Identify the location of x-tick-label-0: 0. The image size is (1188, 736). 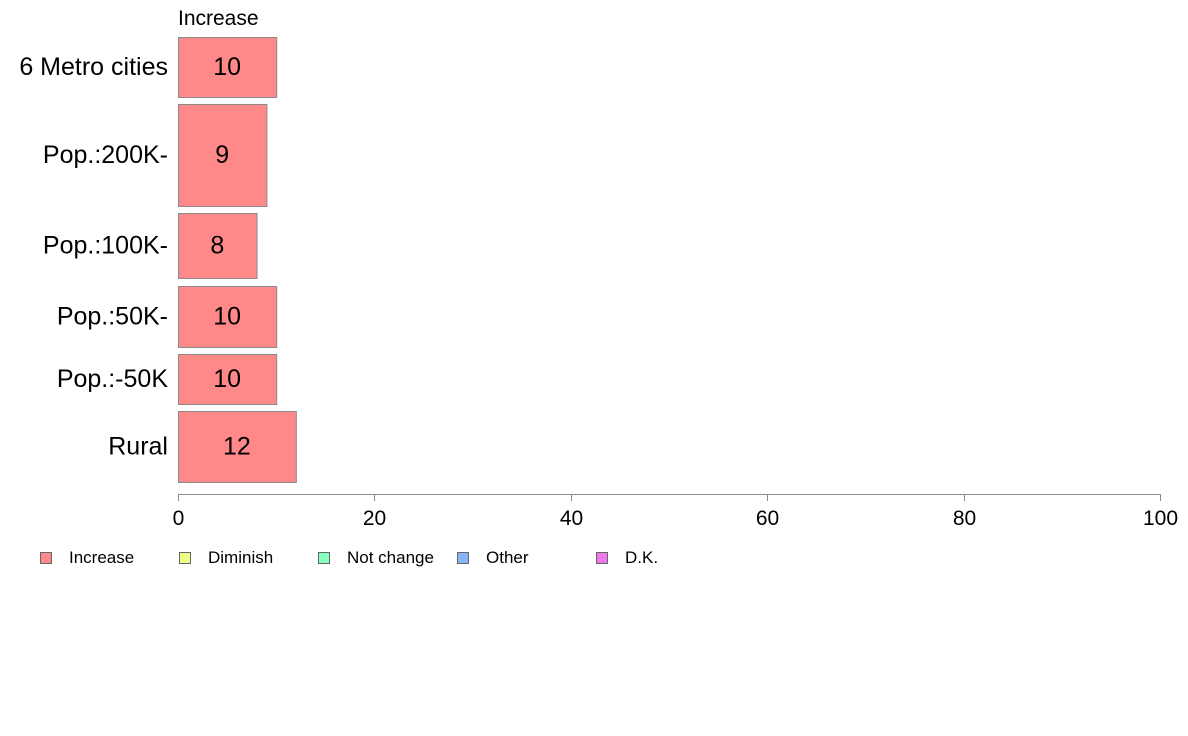
(179, 518).